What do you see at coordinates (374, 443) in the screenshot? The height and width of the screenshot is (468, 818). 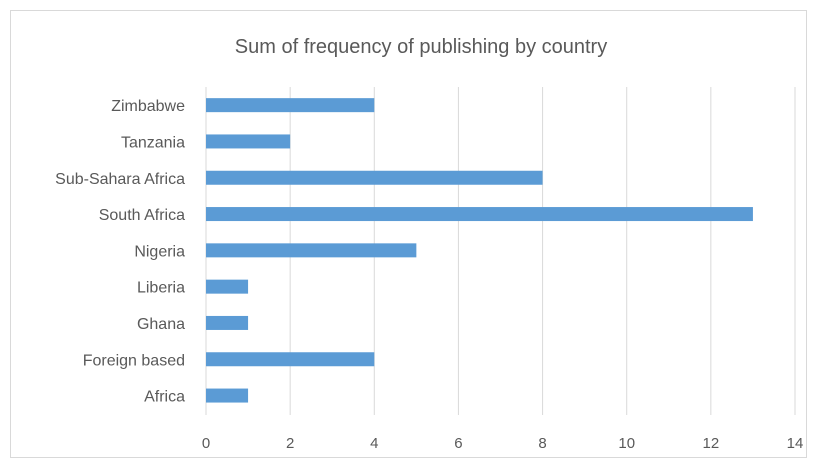 I see `x-tick-label: 4` at bounding box center [374, 443].